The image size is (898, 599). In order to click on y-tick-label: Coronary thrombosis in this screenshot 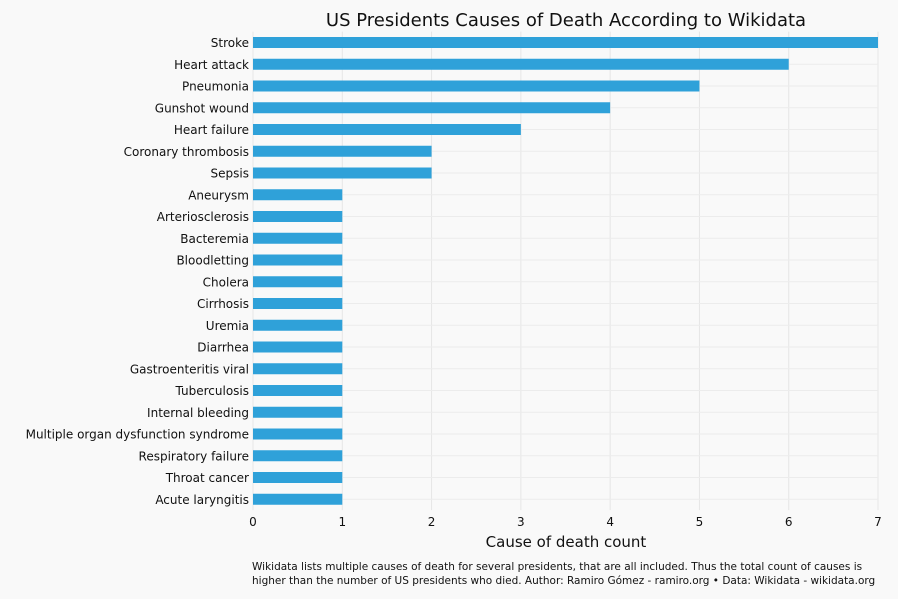, I will do `click(186, 152)`.